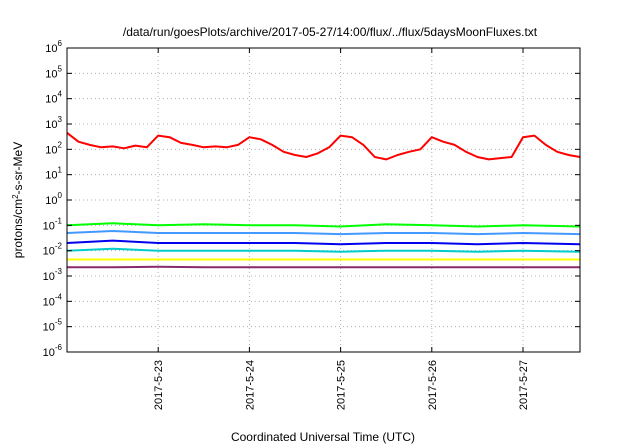 The height and width of the screenshot is (448, 640). I want to click on x-axis-title: Coordinated Universal Time (UTC), so click(323, 437).